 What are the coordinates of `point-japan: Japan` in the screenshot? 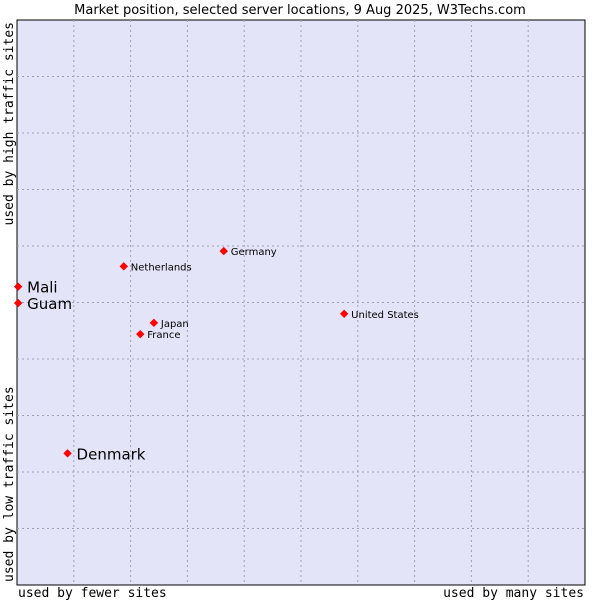 It's located at (169, 324).